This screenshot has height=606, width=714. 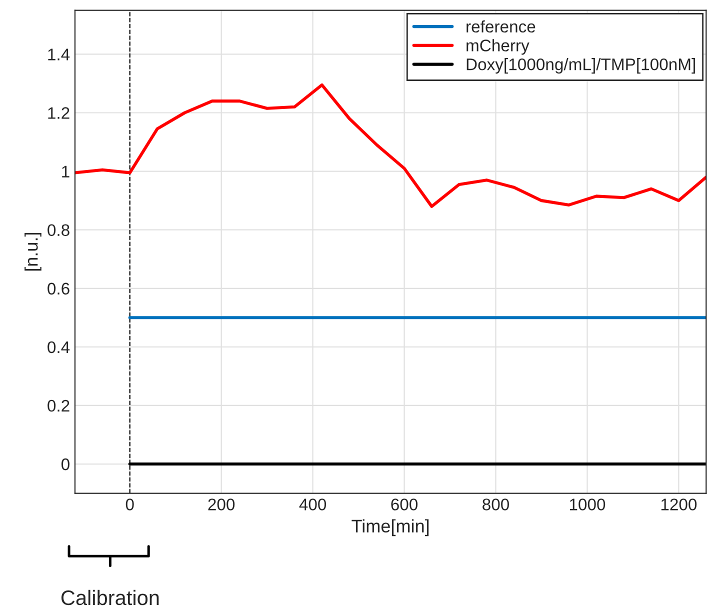 I want to click on y-axis-title: [n.u.], so click(x=33, y=252).